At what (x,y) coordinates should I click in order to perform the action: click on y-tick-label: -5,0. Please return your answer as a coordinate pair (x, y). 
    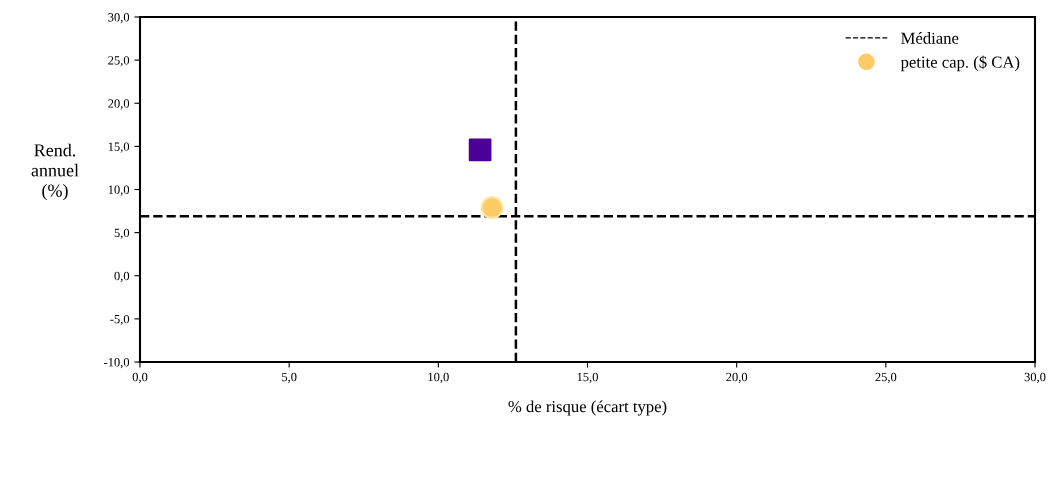
    Looking at the image, I should click on (120, 320).